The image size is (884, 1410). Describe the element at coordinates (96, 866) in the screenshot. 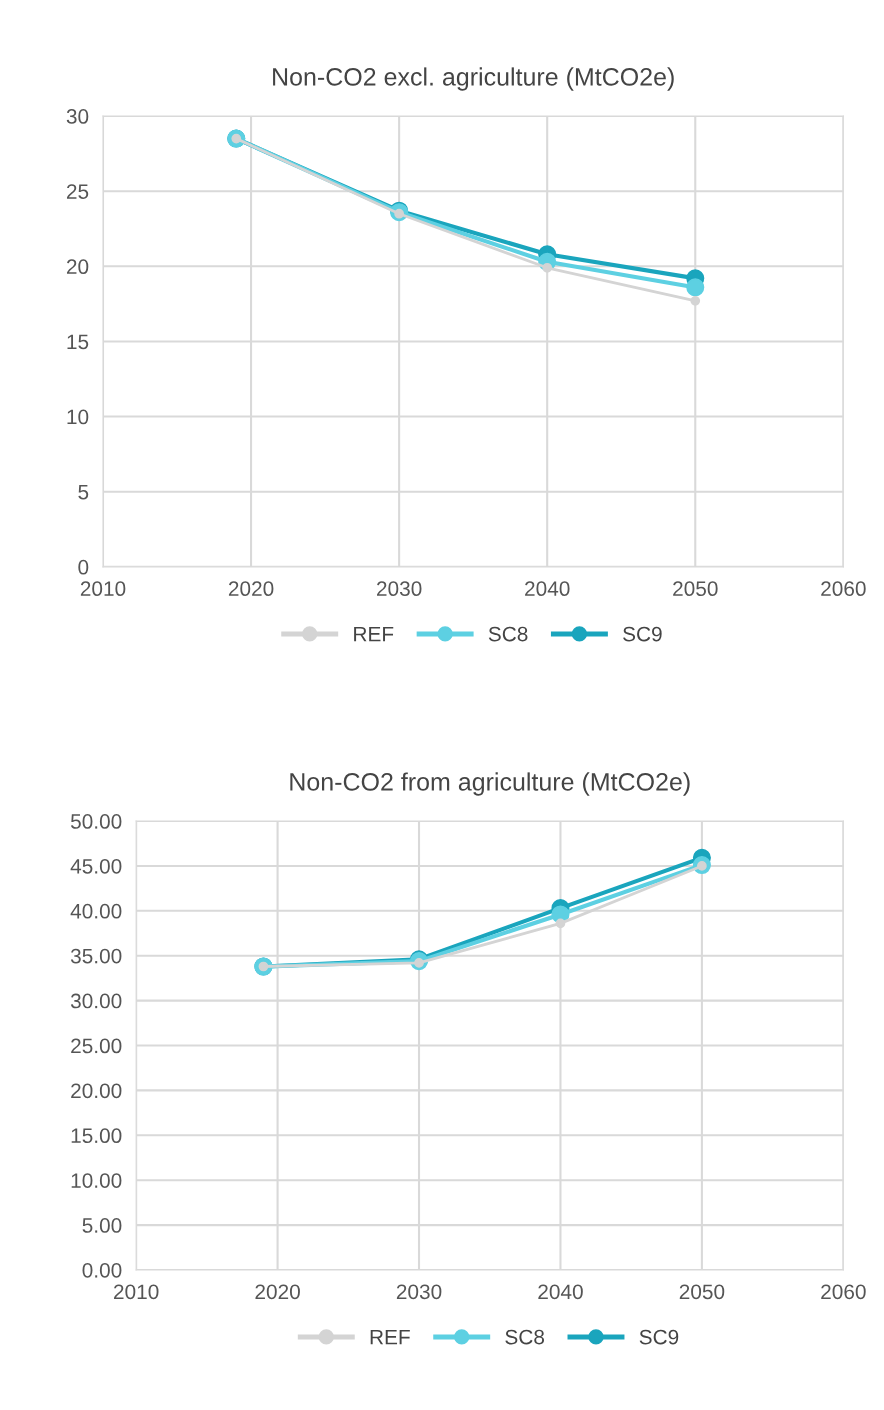

I see `y-tick-label: 45.00` at that location.